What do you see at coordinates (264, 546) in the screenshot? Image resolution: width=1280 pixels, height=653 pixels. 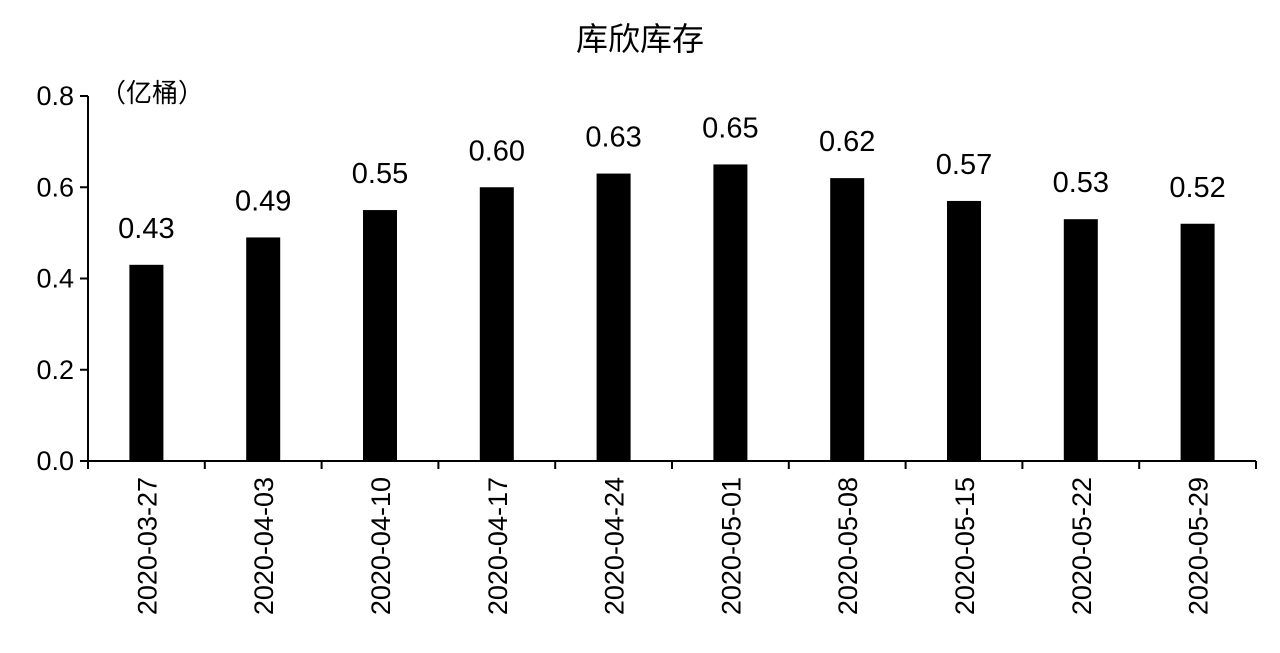 I see `x-tick-label: 2020-04-03` at bounding box center [264, 546].